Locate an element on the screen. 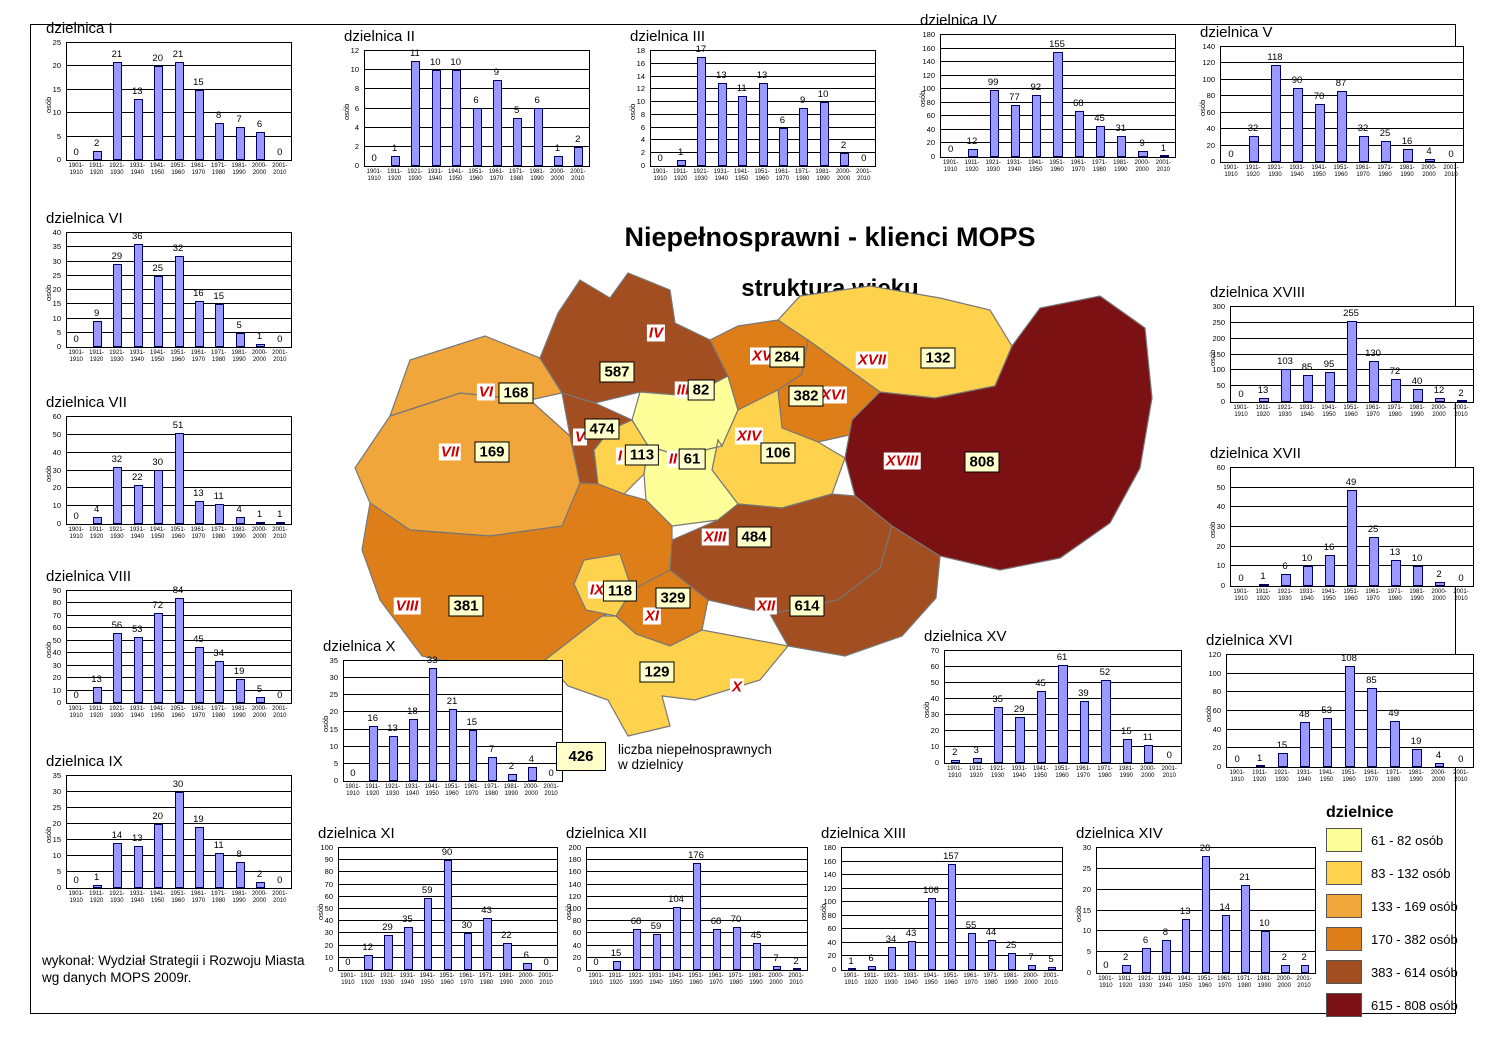  map-district-XII is located at coordinates (855, 591).